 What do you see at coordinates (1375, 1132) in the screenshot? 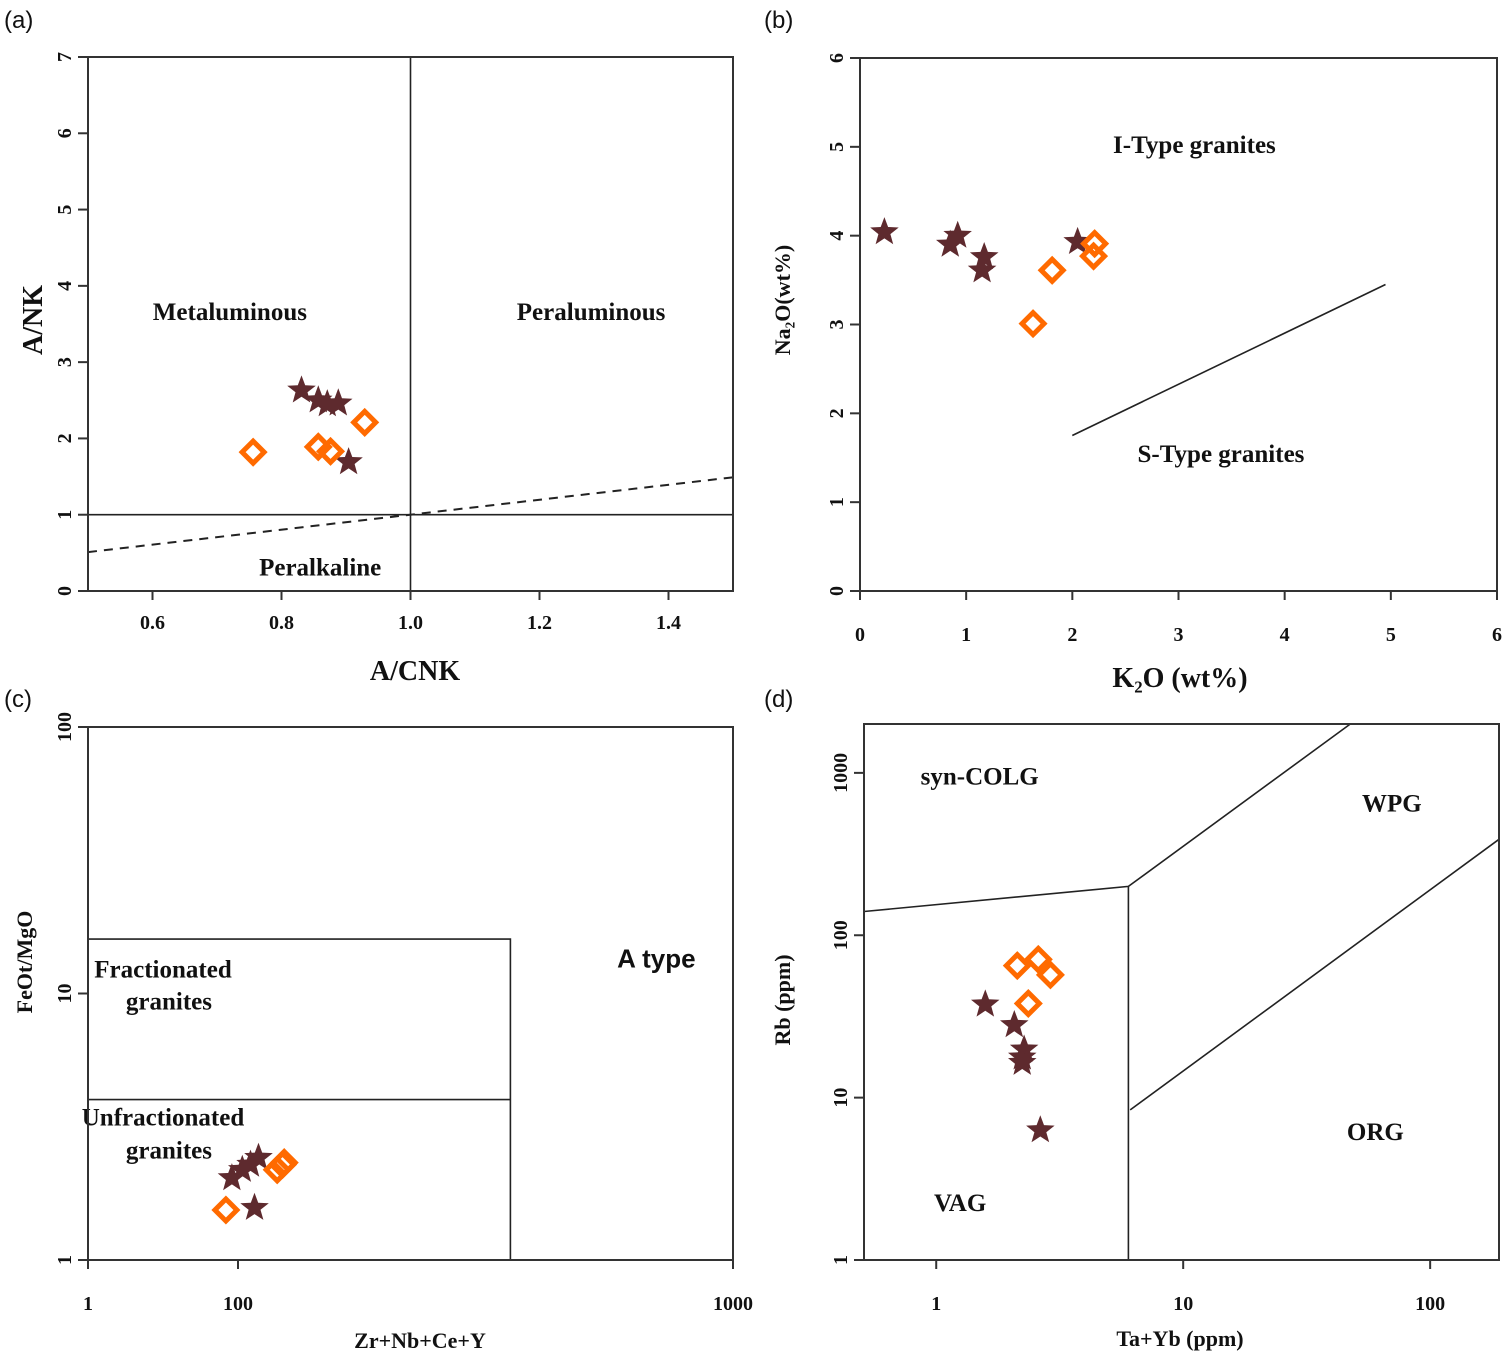
I see `region-label: ORG` at bounding box center [1375, 1132].